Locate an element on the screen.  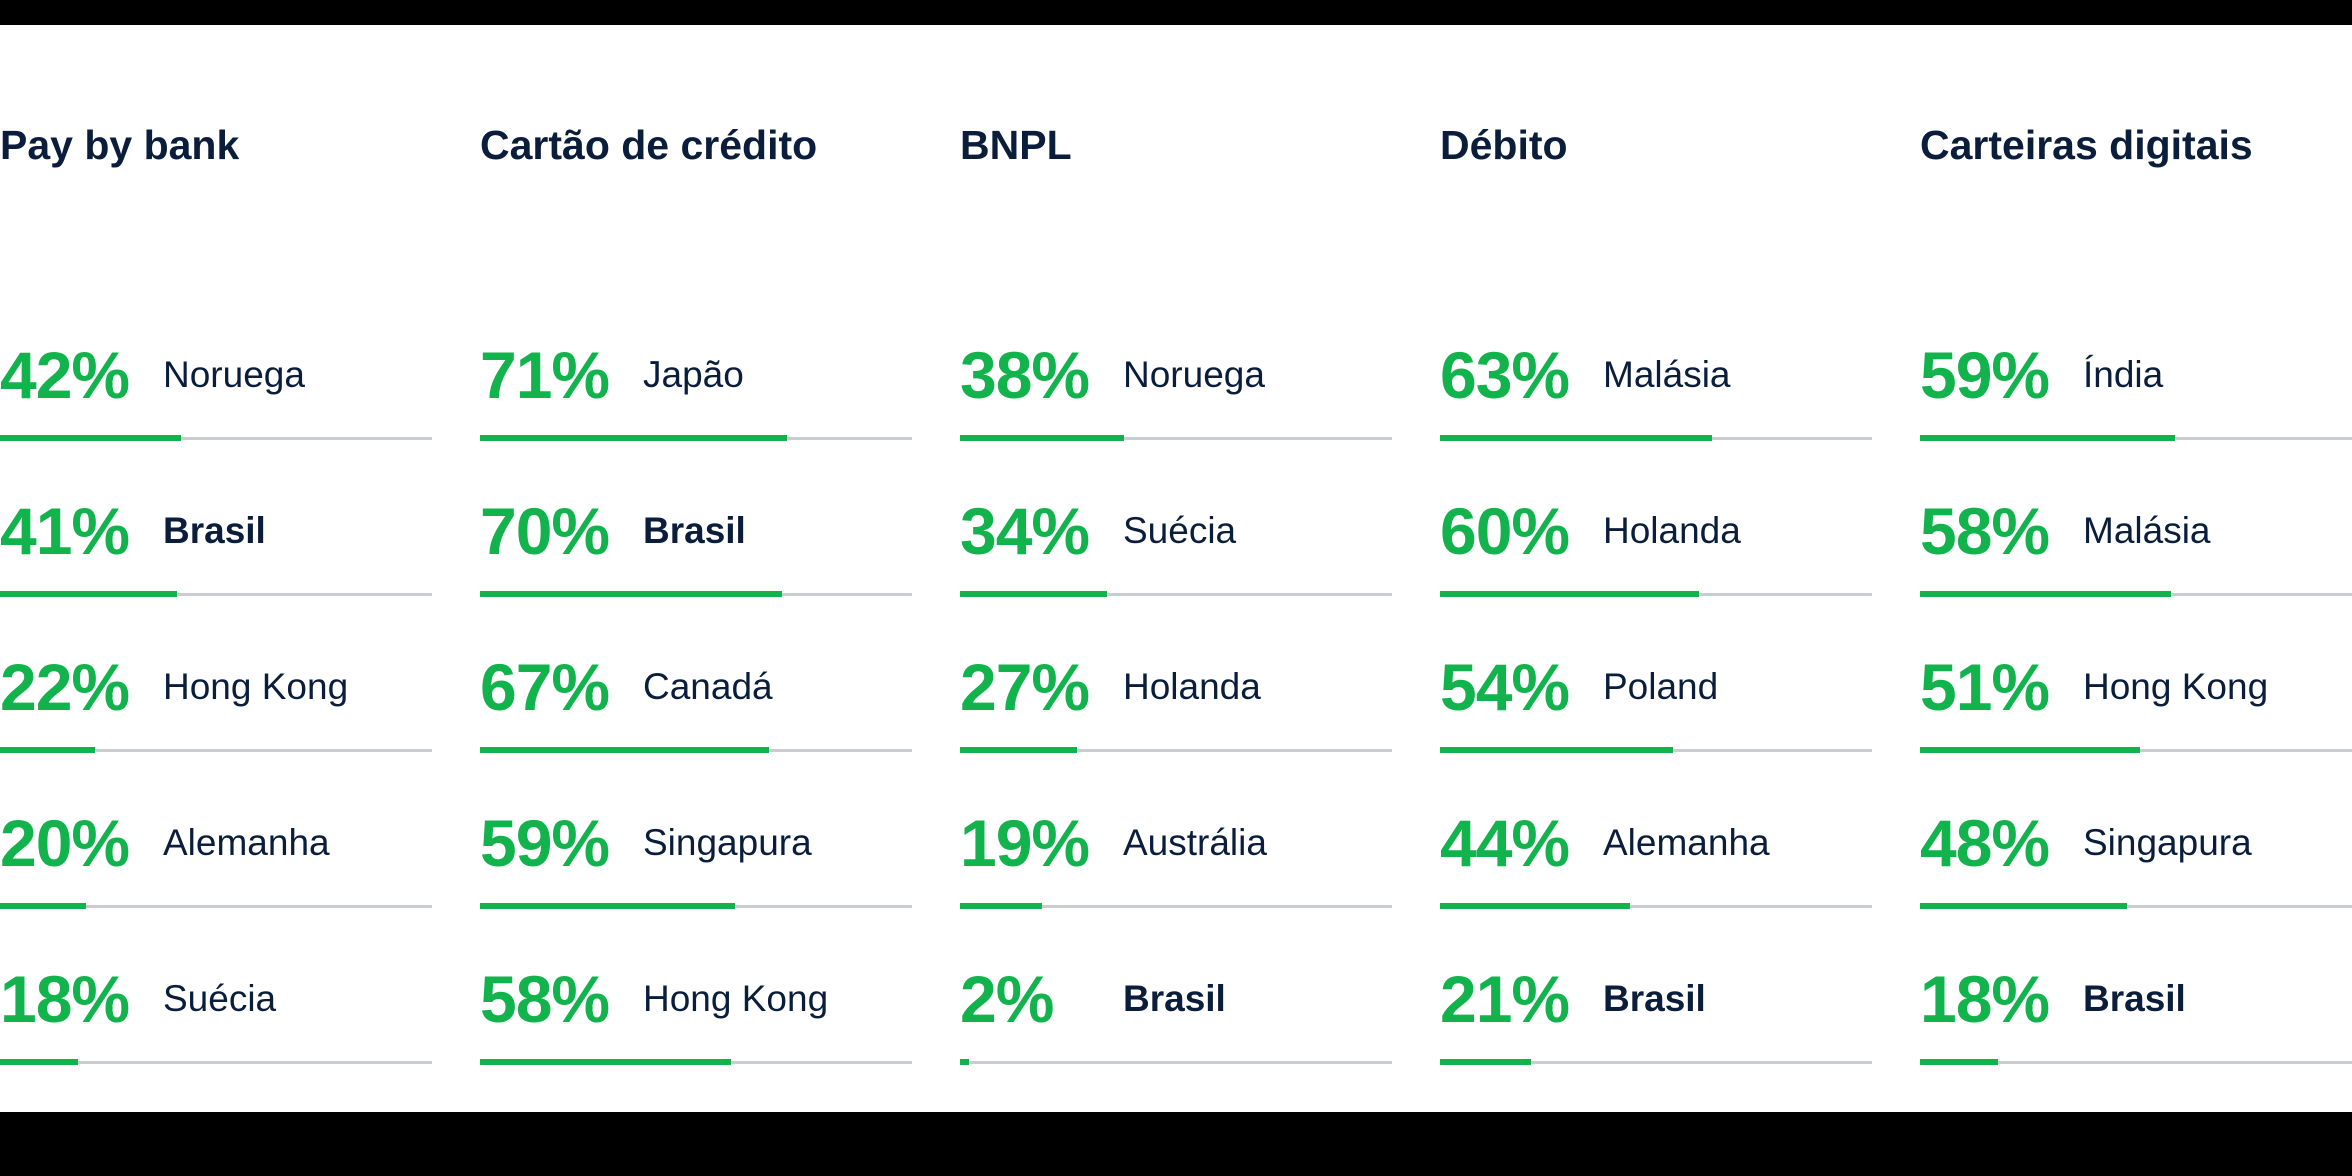
stat-row: 2% Brasil is located at coordinates (1176, 1019).